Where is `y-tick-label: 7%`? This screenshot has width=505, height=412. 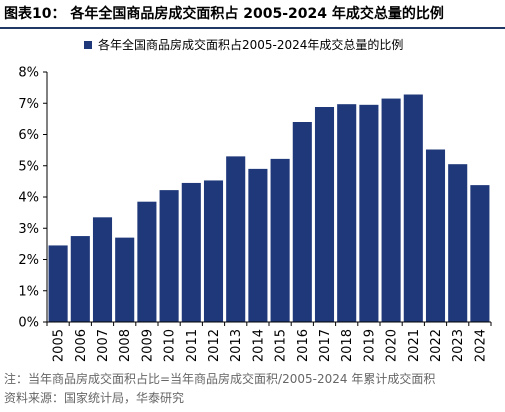 y-tick-label: 7% is located at coordinates (28, 104).